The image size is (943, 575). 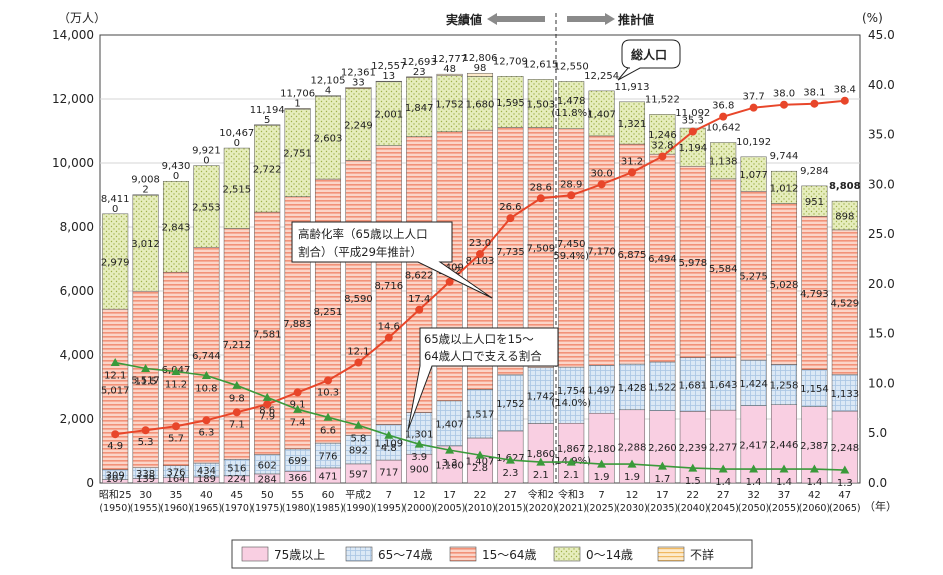 I want to click on total-value-label: 9,744, so click(x=784, y=156).